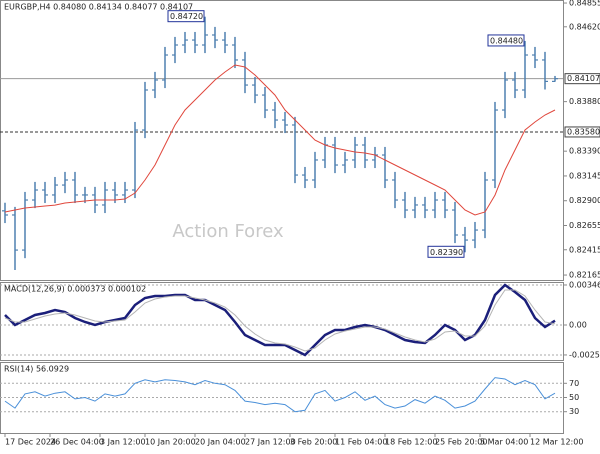  Describe the element at coordinates (584, 4) in the screenshot. I see `y-tick-label: 0.84855` at that location.